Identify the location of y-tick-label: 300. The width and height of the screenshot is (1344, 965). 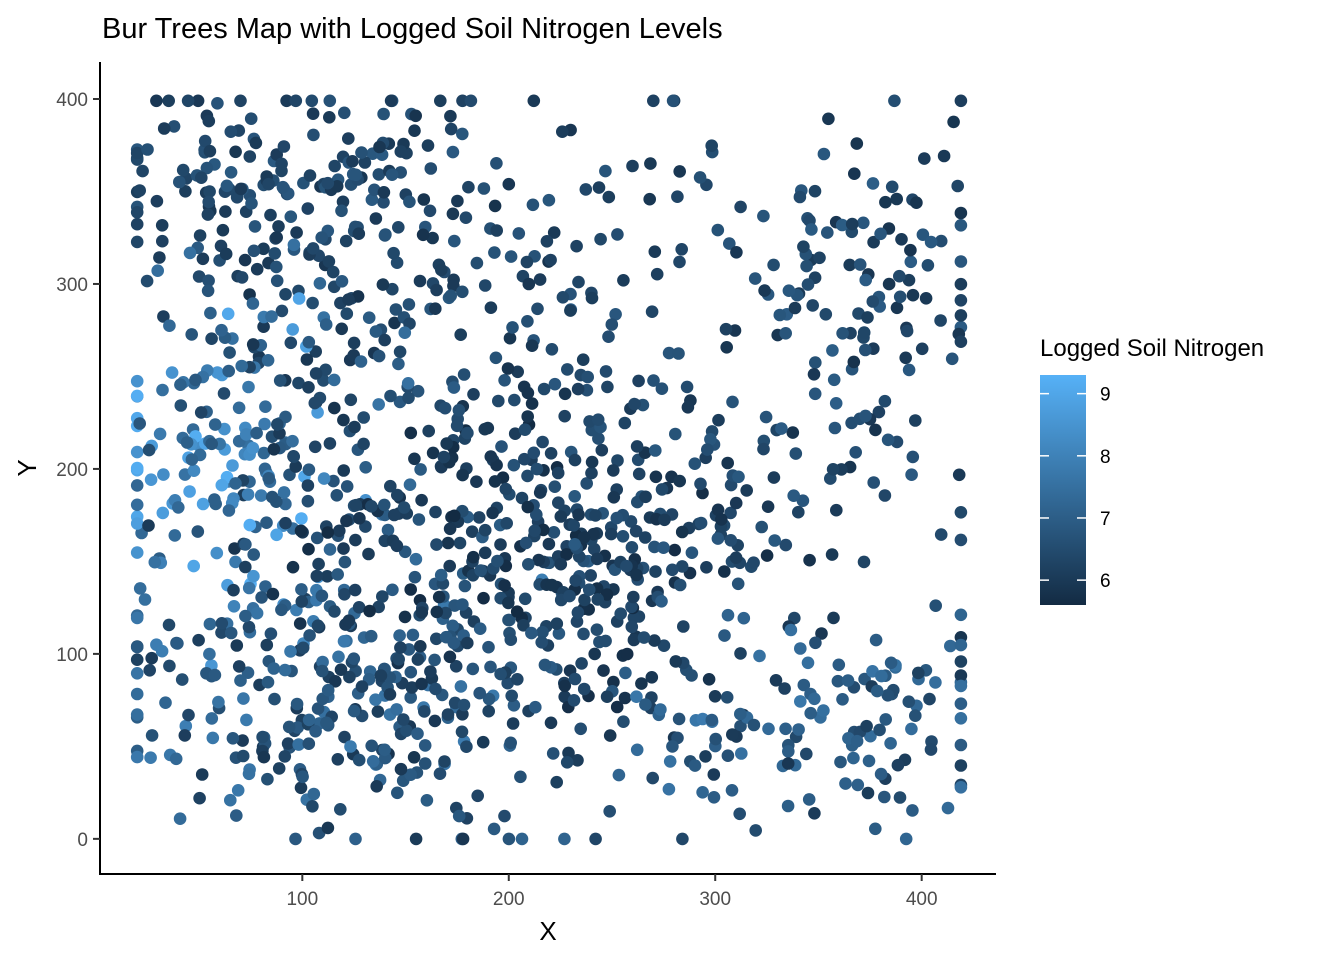
(72, 285).